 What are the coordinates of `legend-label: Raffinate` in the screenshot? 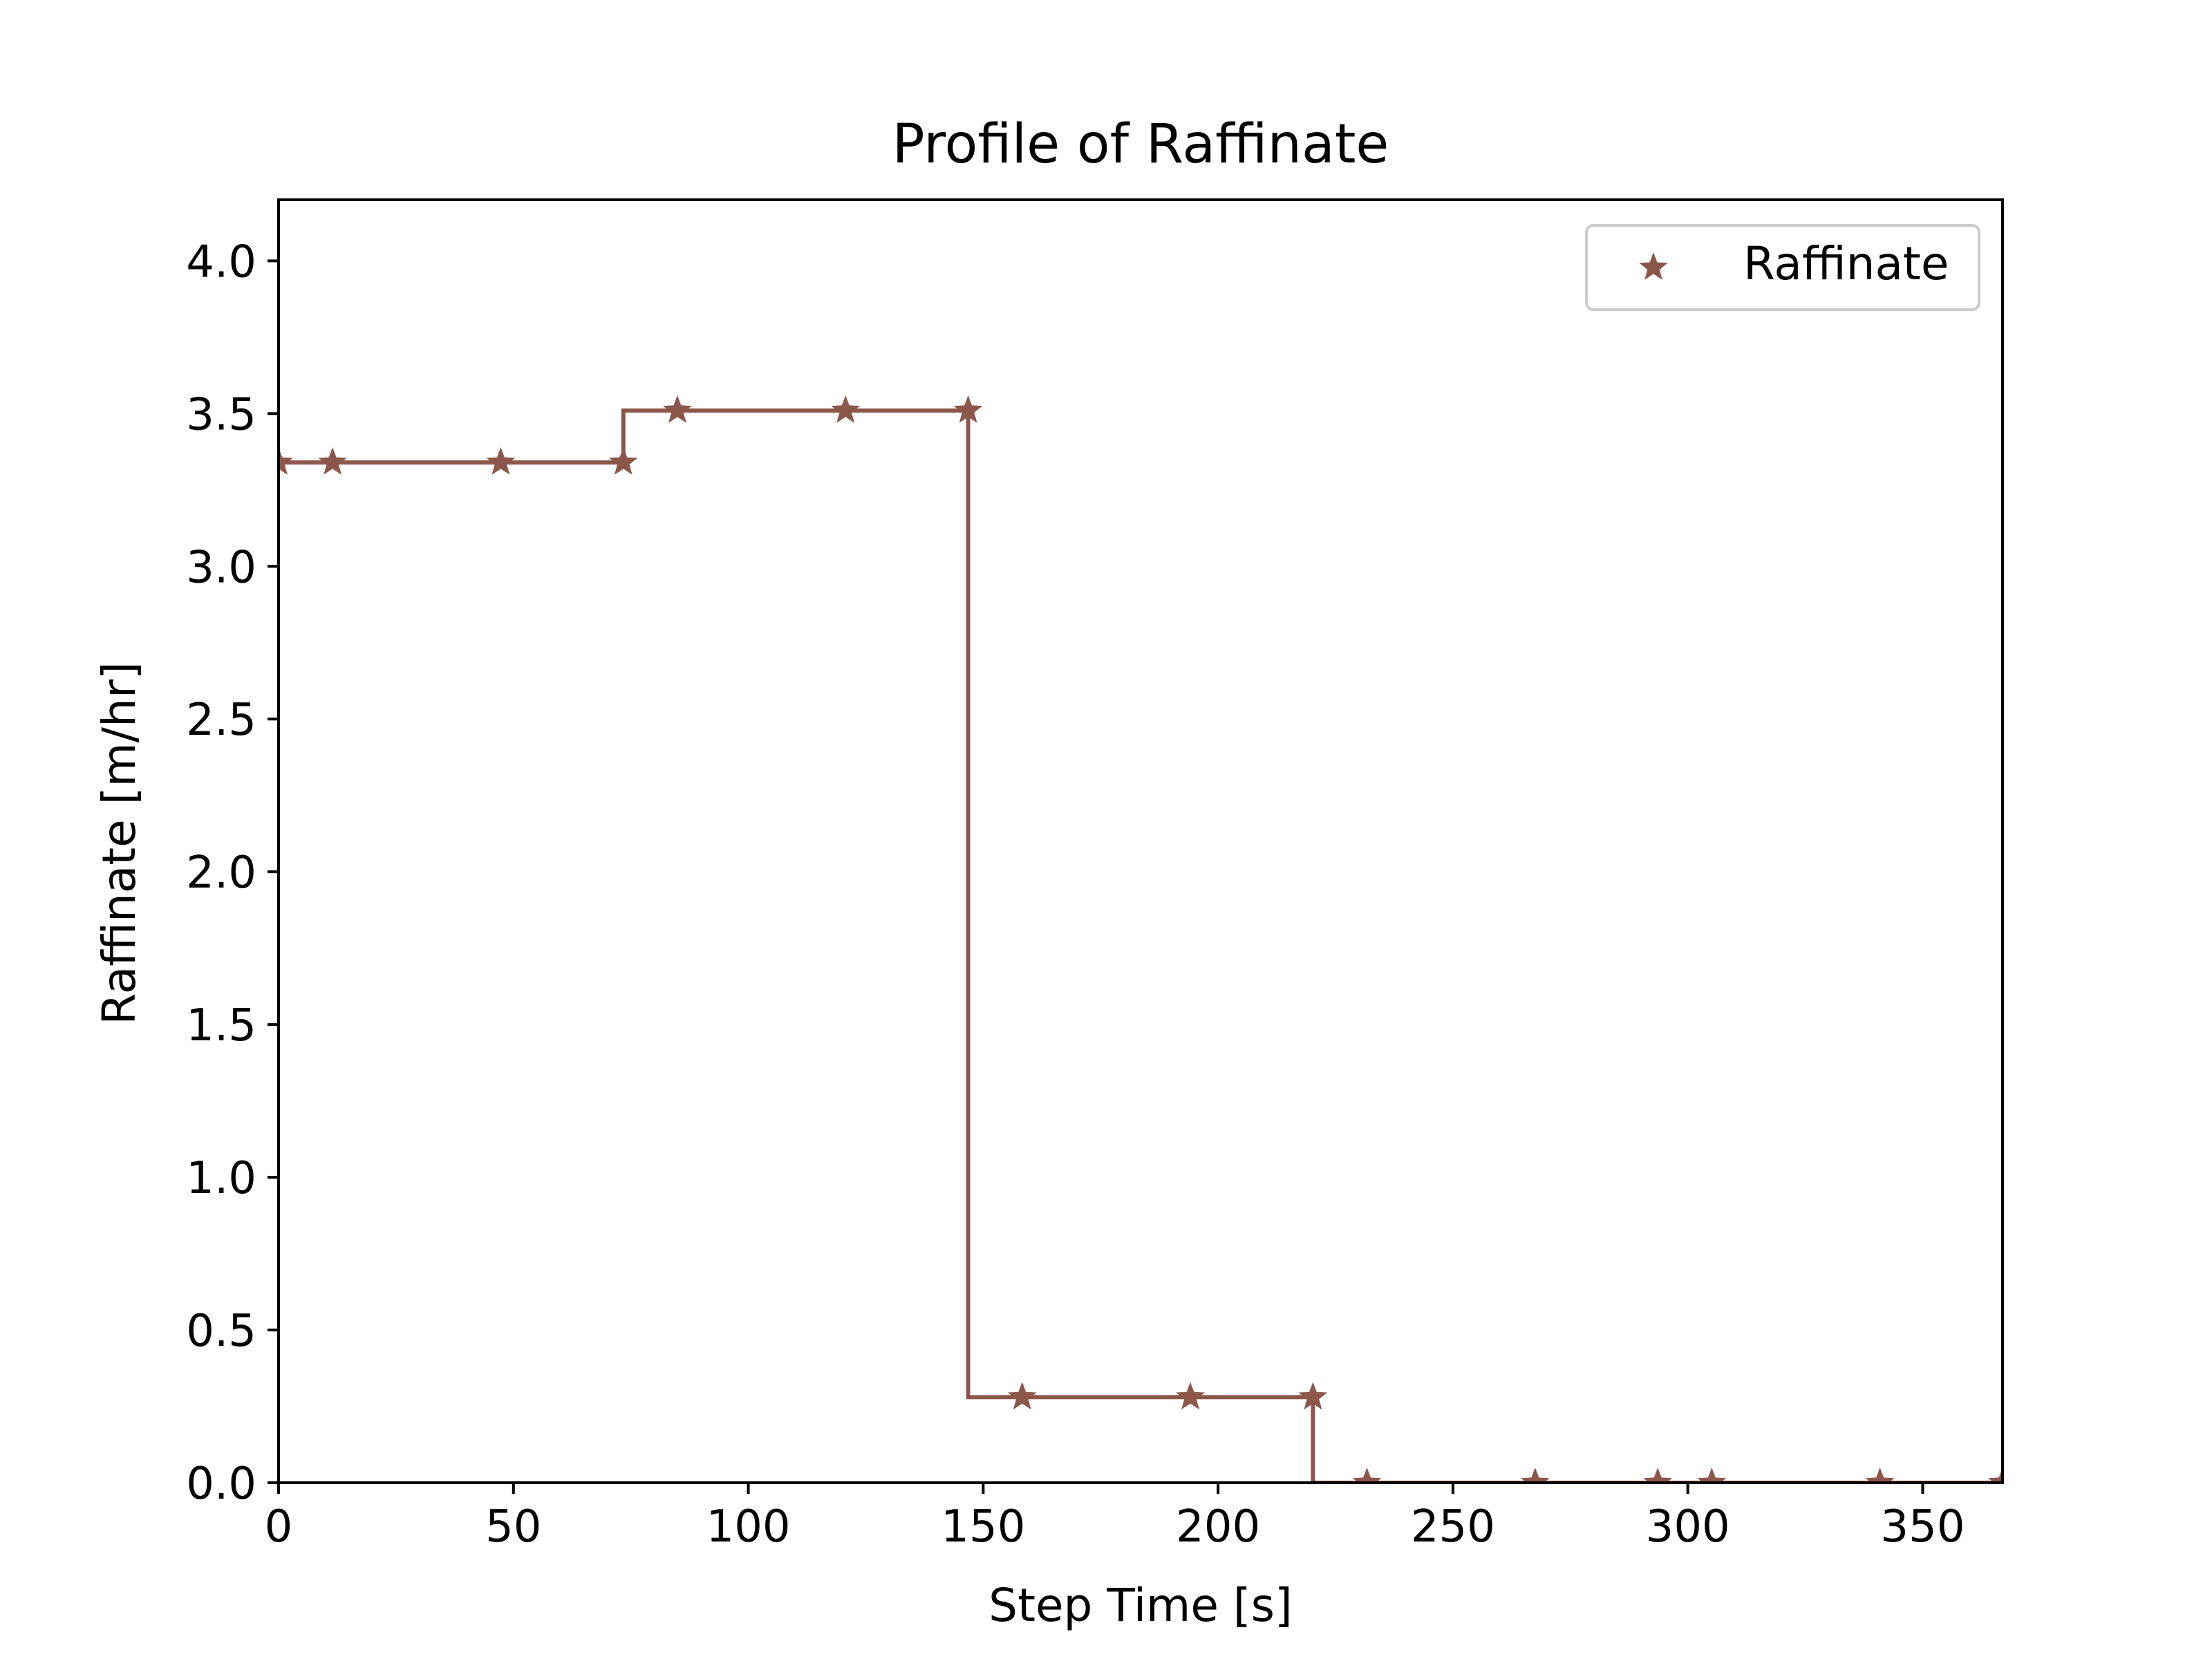 It's located at (1846, 263).